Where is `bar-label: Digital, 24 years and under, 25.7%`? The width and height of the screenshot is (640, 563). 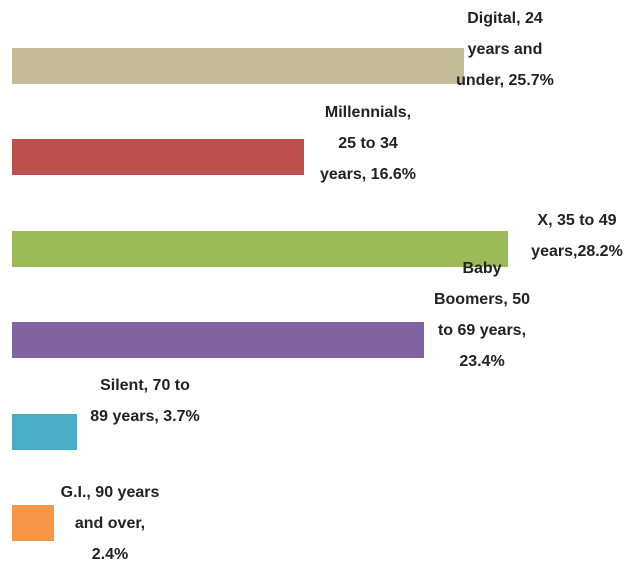 bar-label: Digital, 24 years and under, 25.7% is located at coordinates (505, 49).